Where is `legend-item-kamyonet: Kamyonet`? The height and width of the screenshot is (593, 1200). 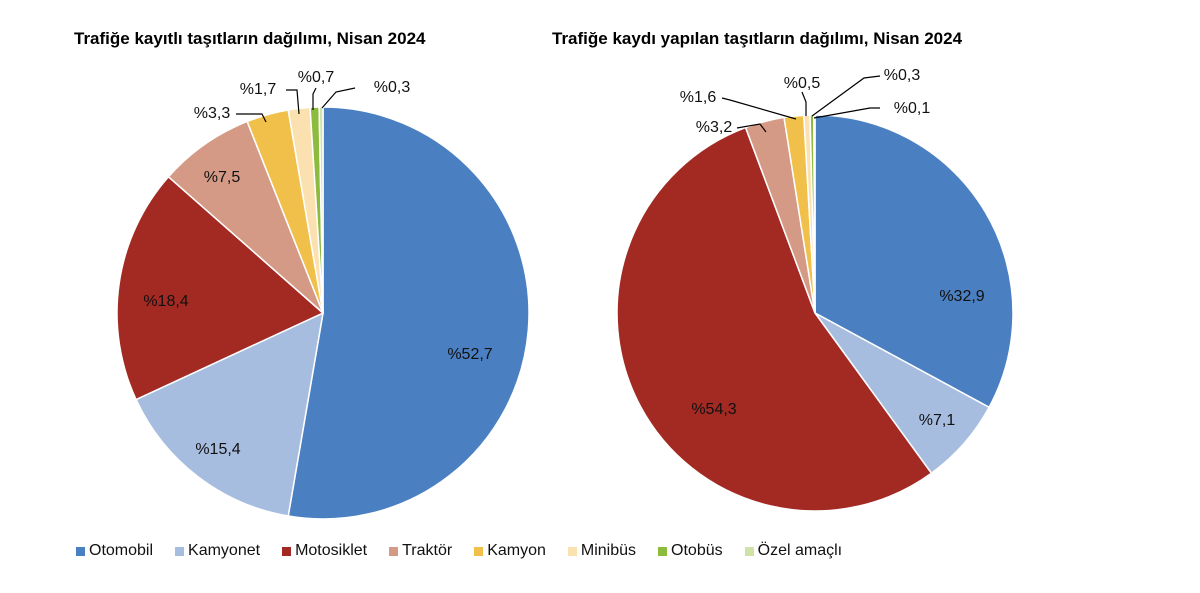 legend-item-kamyonet: Kamyonet is located at coordinates (217, 551).